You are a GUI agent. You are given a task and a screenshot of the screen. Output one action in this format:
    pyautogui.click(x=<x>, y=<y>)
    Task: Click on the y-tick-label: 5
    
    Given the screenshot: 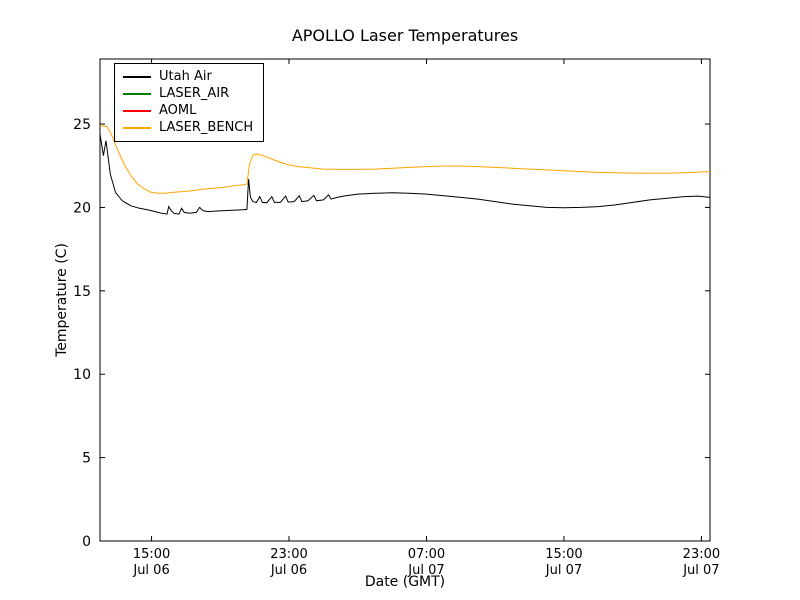 What is the action you would take?
    pyautogui.click(x=86, y=459)
    